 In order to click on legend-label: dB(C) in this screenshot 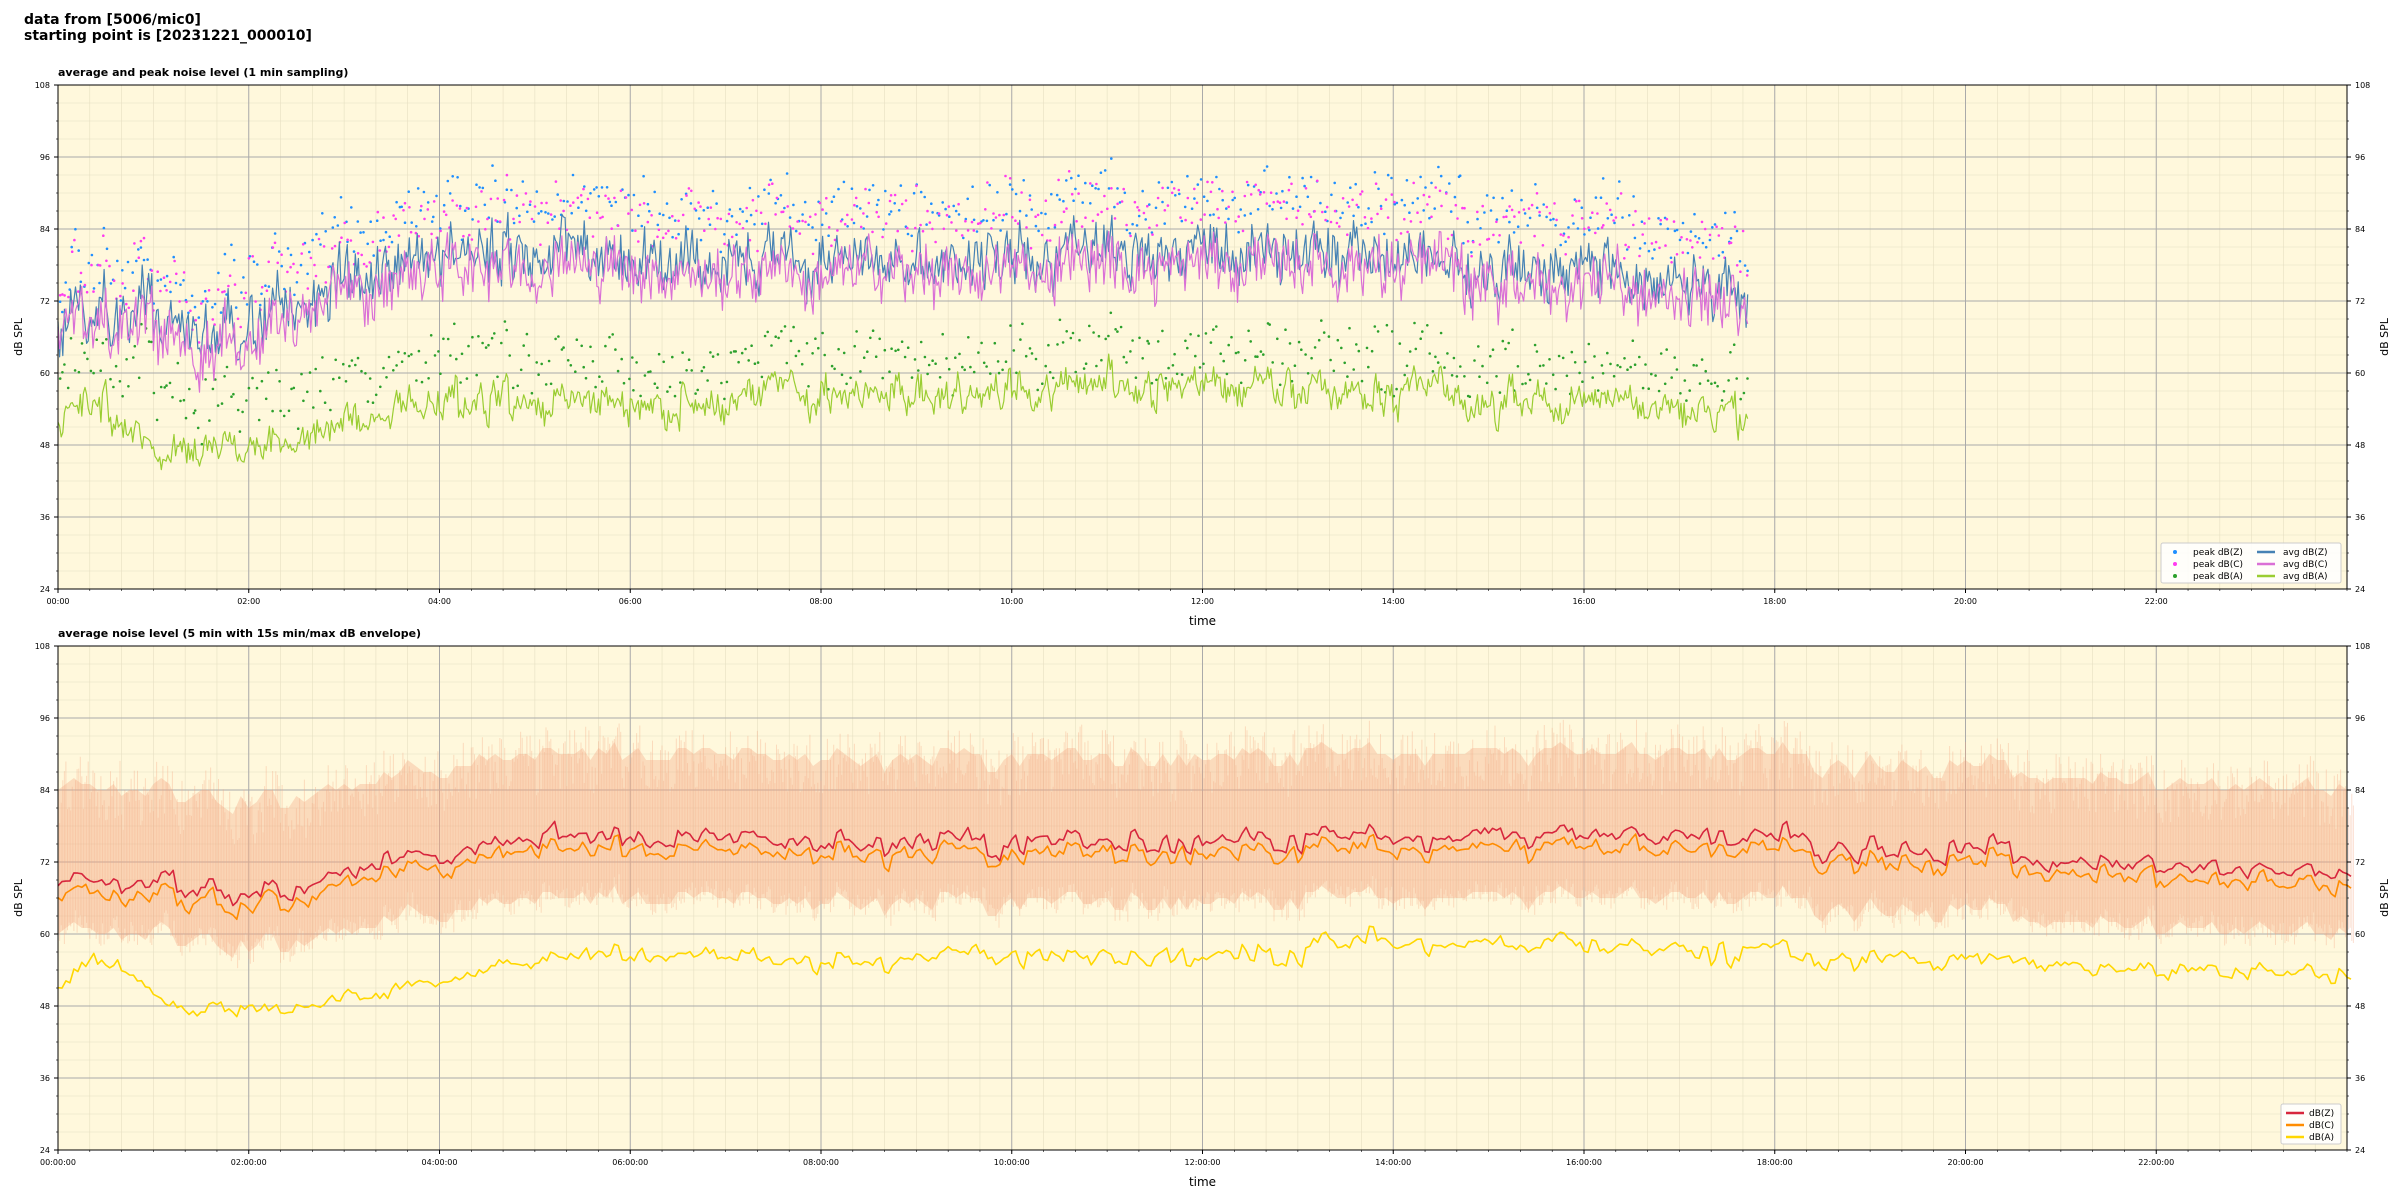, I will do `click(2321, 1126)`.